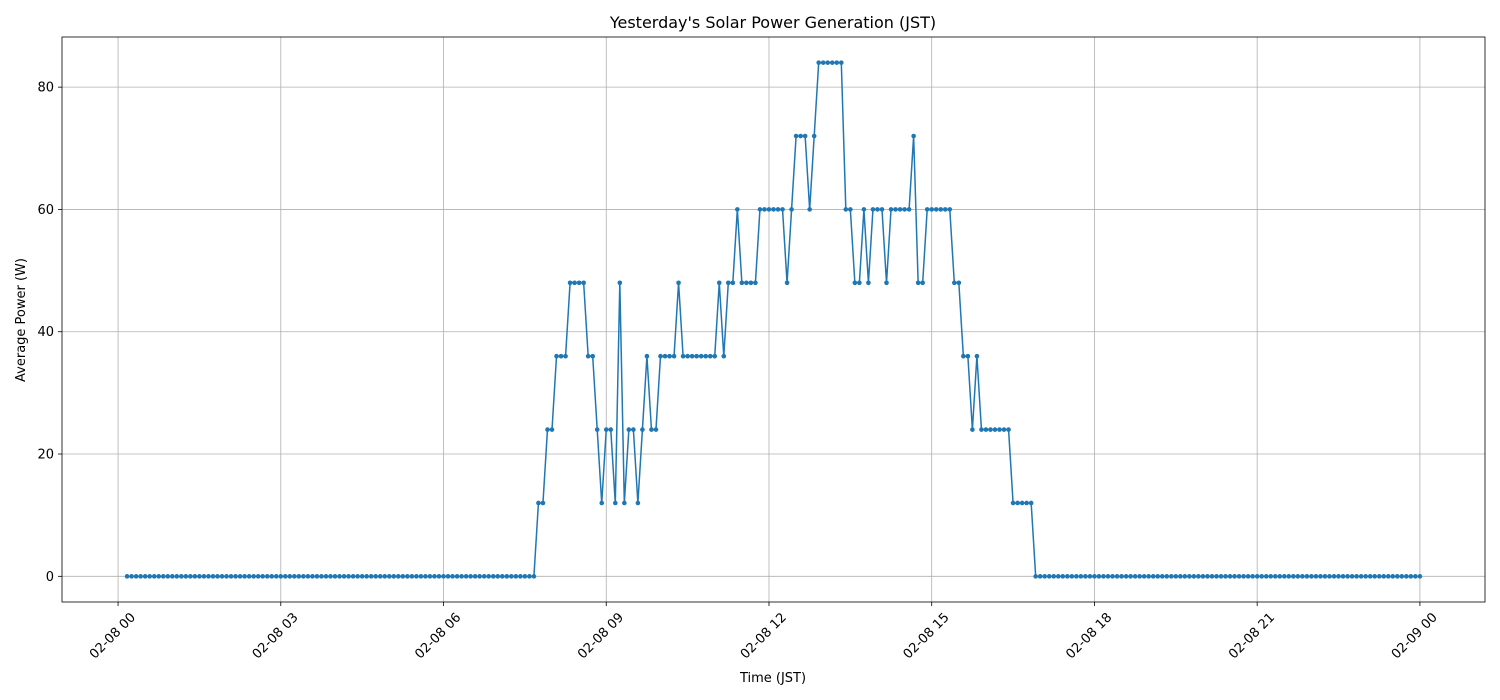 The width and height of the screenshot is (1500, 700). What do you see at coordinates (21, 320) in the screenshot?
I see `y-axis-label: Average Power (W)` at bounding box center [21, 320].